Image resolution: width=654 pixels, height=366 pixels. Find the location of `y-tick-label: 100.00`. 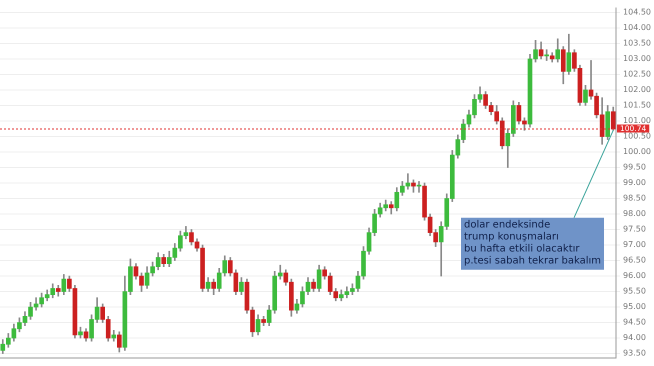

y-tick-label: 100.00 is located at coordinates (637, 151).